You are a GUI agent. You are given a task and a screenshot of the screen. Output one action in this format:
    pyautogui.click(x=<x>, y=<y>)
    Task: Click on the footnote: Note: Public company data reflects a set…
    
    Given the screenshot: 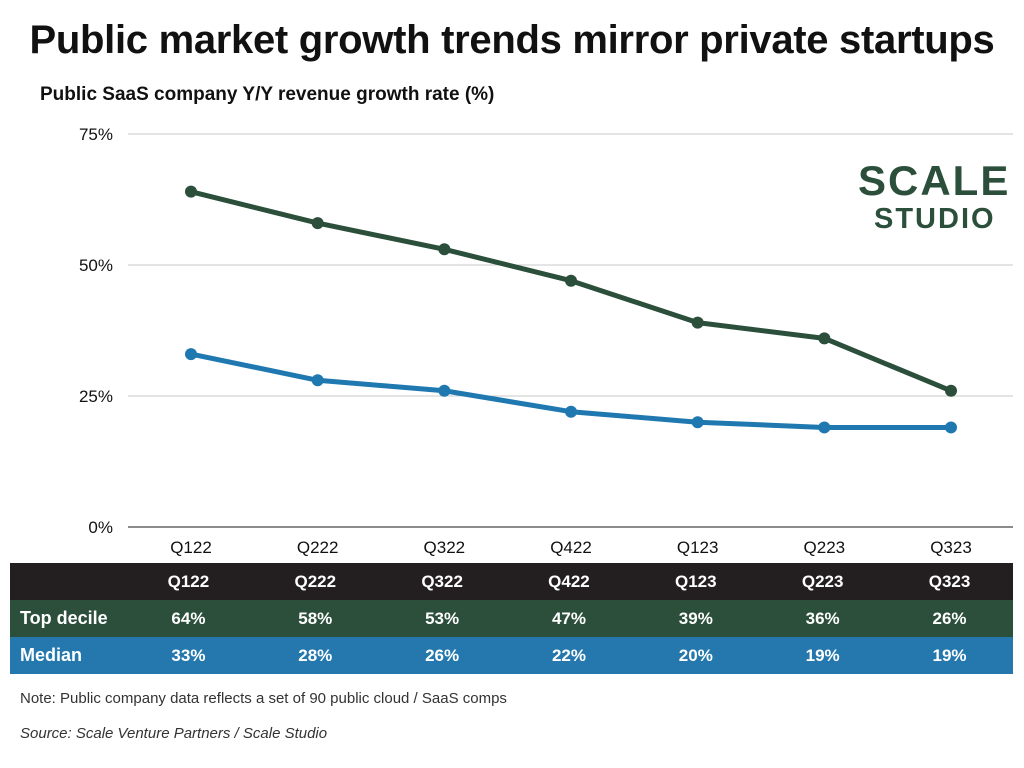 What is the action you would take?
    pyautogui.click(x=263, y=698)
    